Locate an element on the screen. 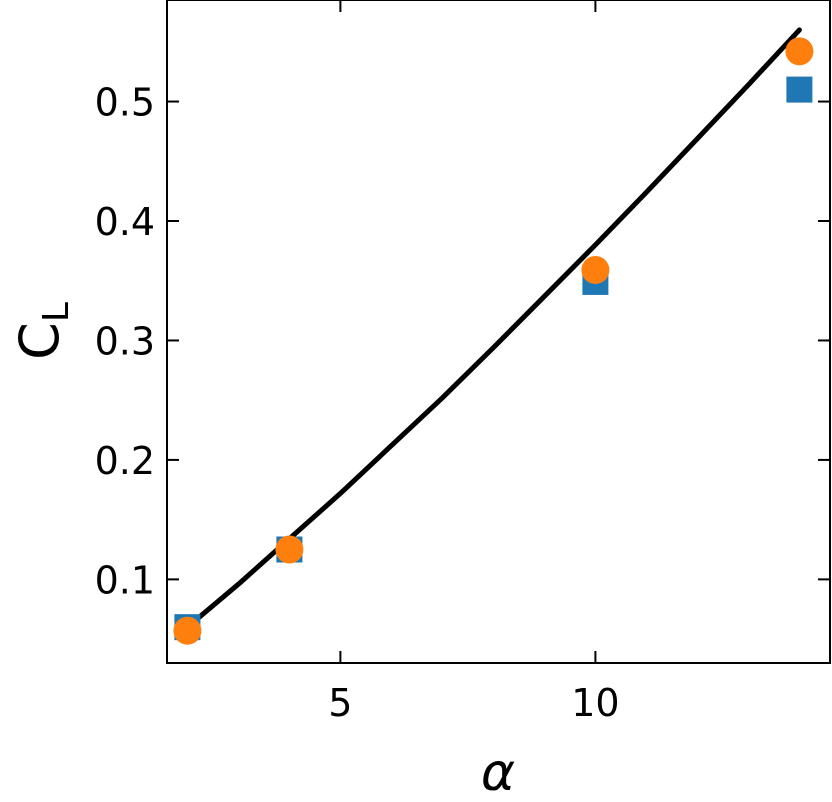  x-axis-label: α is located at coordinates (498, 772).